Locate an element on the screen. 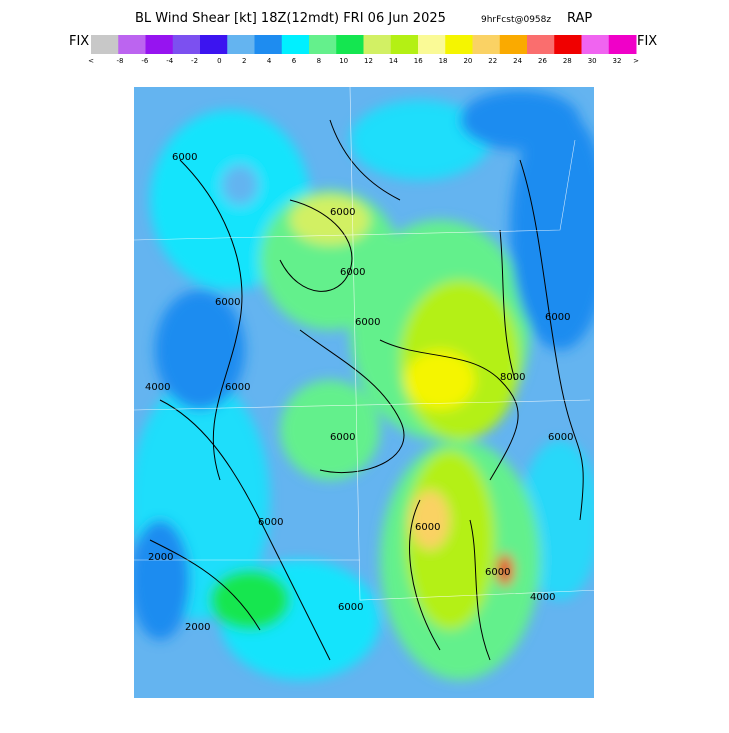  colorbar-right-label: FIX is located at coordinates (647, 41).